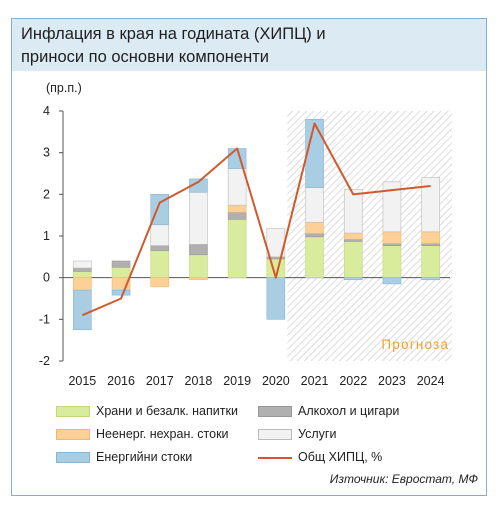  Describe the element at coordinates (167, 411) in the screenshot. I see `legend-label: Храни и безалк. напитки` at that location.